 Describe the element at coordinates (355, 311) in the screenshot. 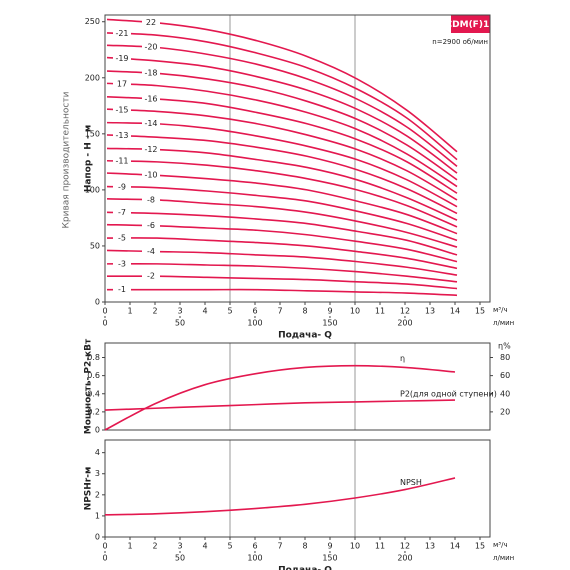

I see `x-tick-label: 10` at that location.